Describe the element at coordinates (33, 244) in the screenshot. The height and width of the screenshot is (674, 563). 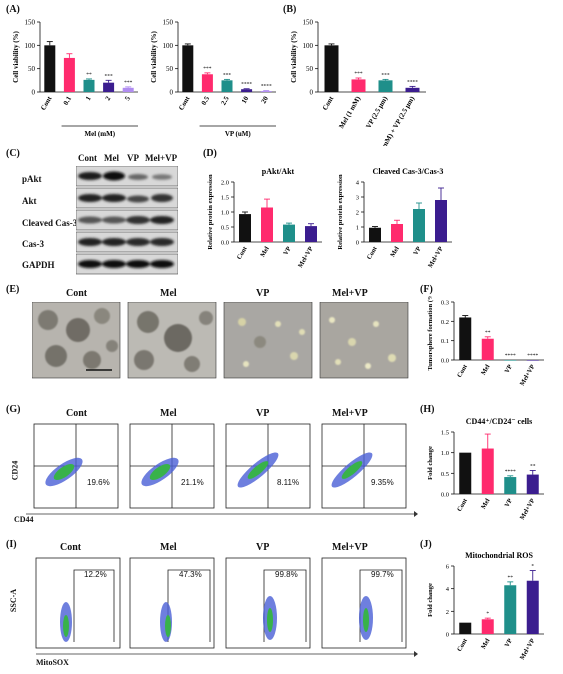
I see `blot-row-cas3-label: Cas-3` at that location.